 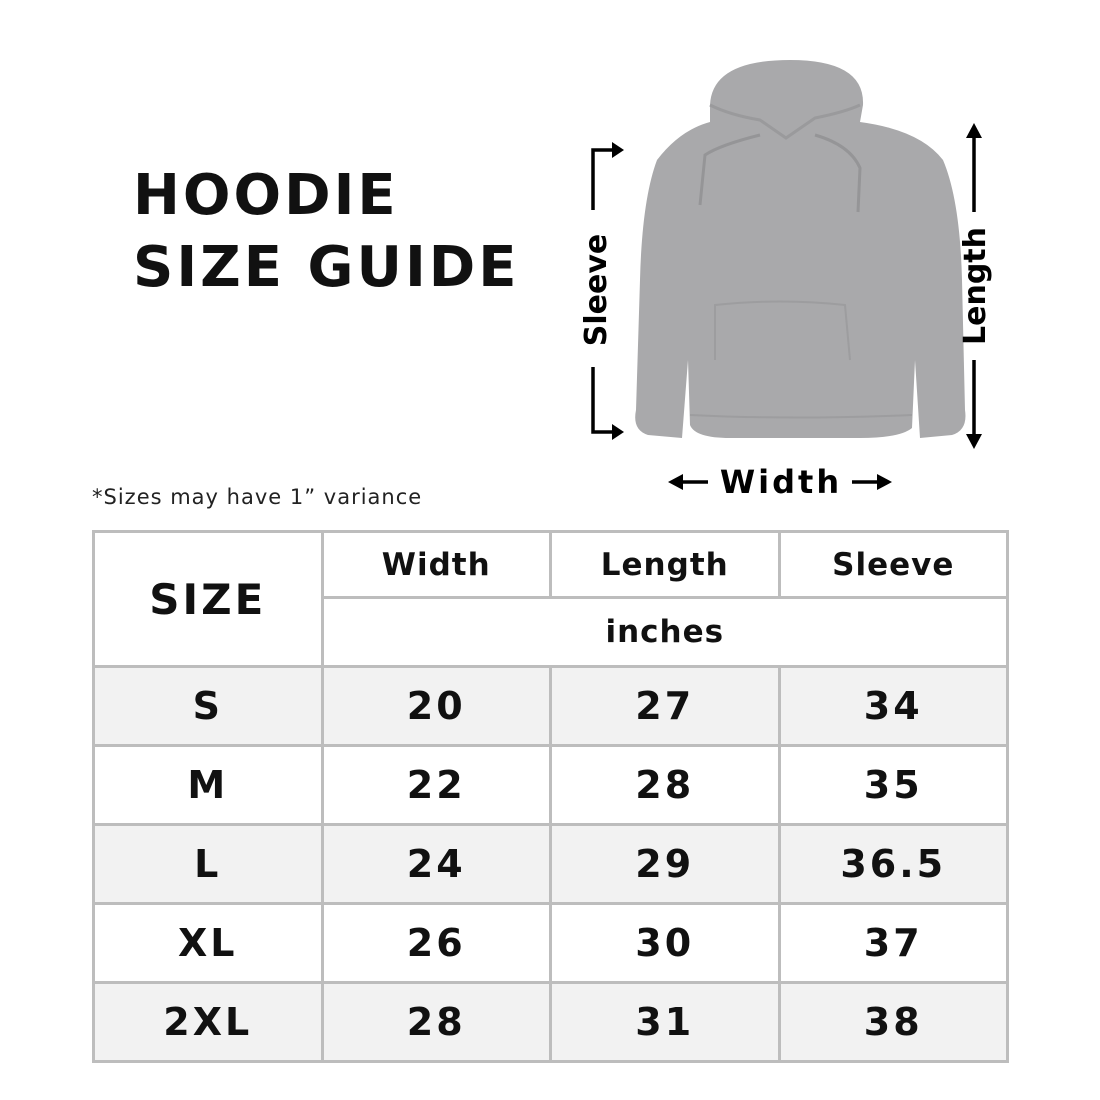 I want to click on size-cell: XL, so click(x=208, y=943).